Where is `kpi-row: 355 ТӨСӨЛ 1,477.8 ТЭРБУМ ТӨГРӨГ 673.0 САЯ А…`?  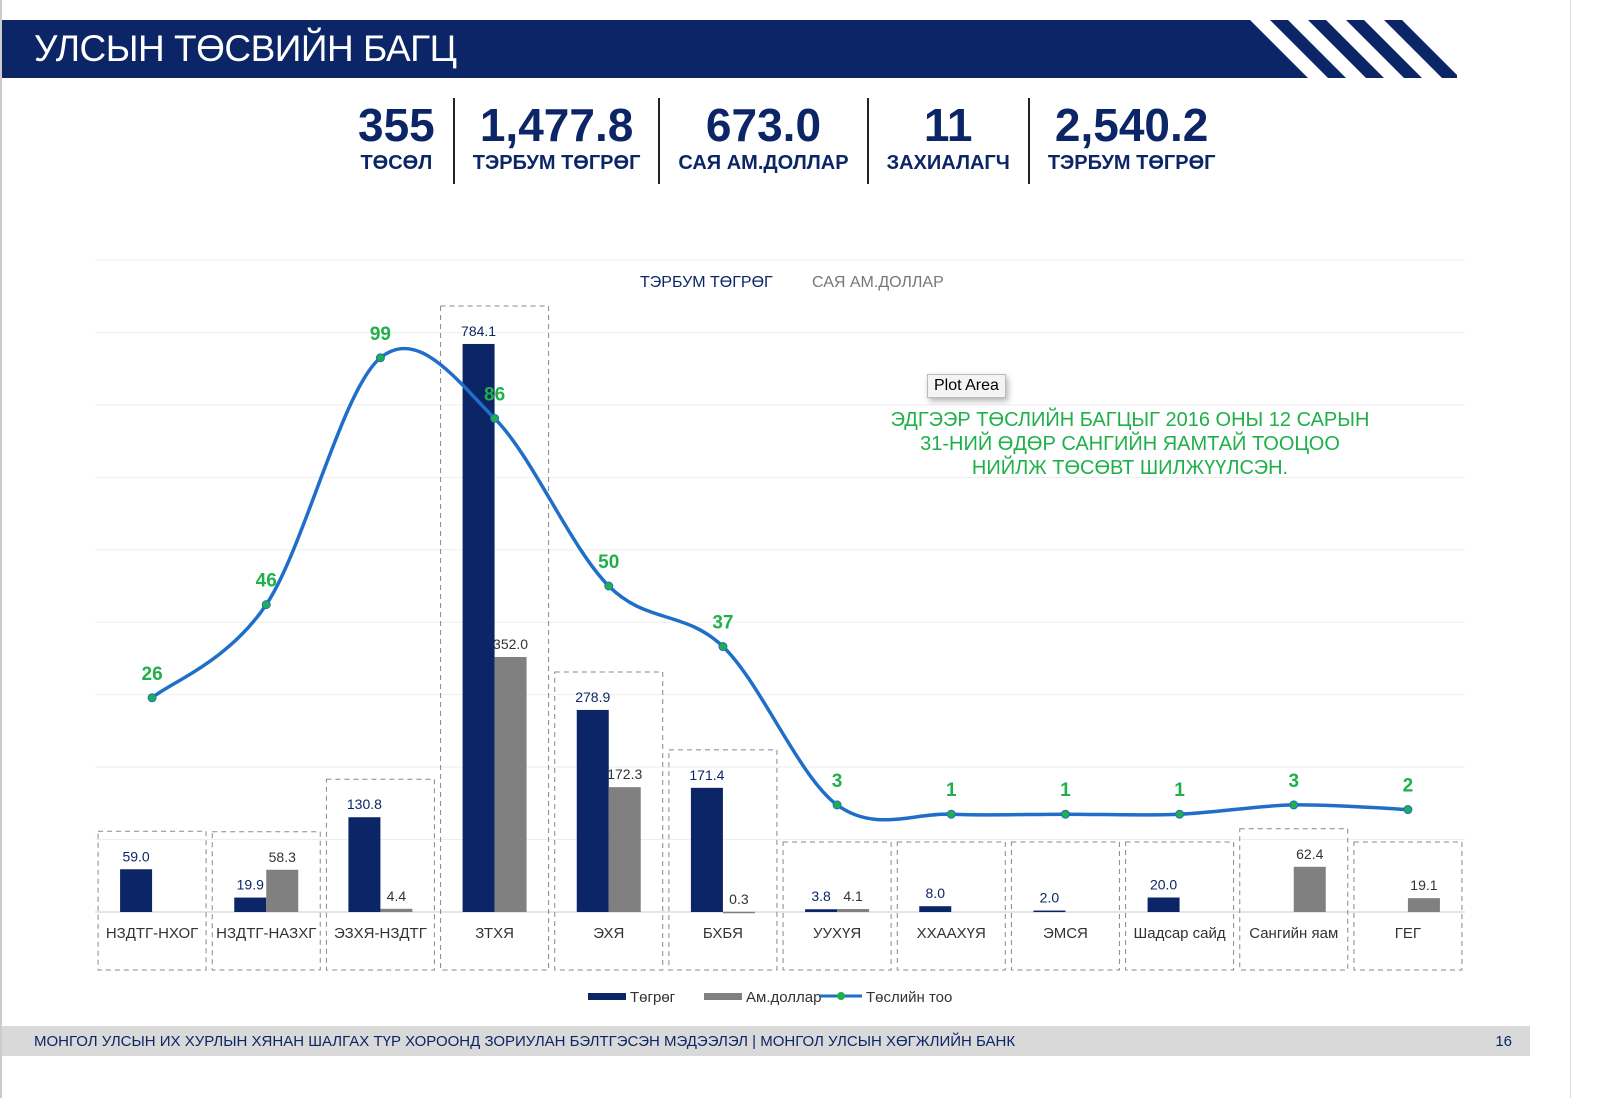 kpi-row: 355 ТӨСӨЛ 1,477.8 ТЭРБУМ ТӨГРӨГ 673.0 САЯ А… is located at coordinates (786, 141).